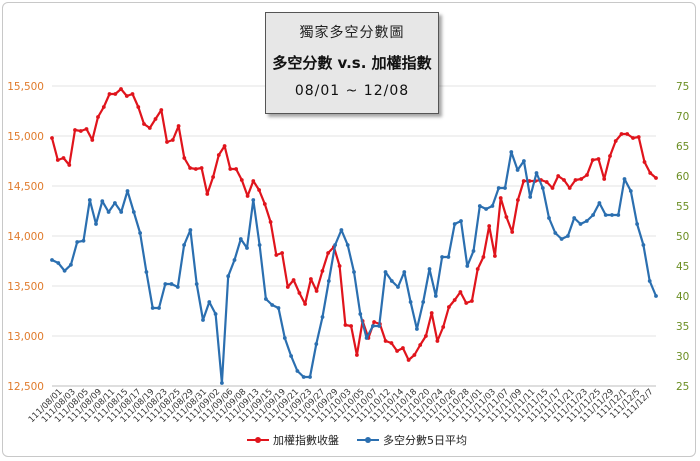  I want to click on right-tick-label: 35, so click(682, 327).